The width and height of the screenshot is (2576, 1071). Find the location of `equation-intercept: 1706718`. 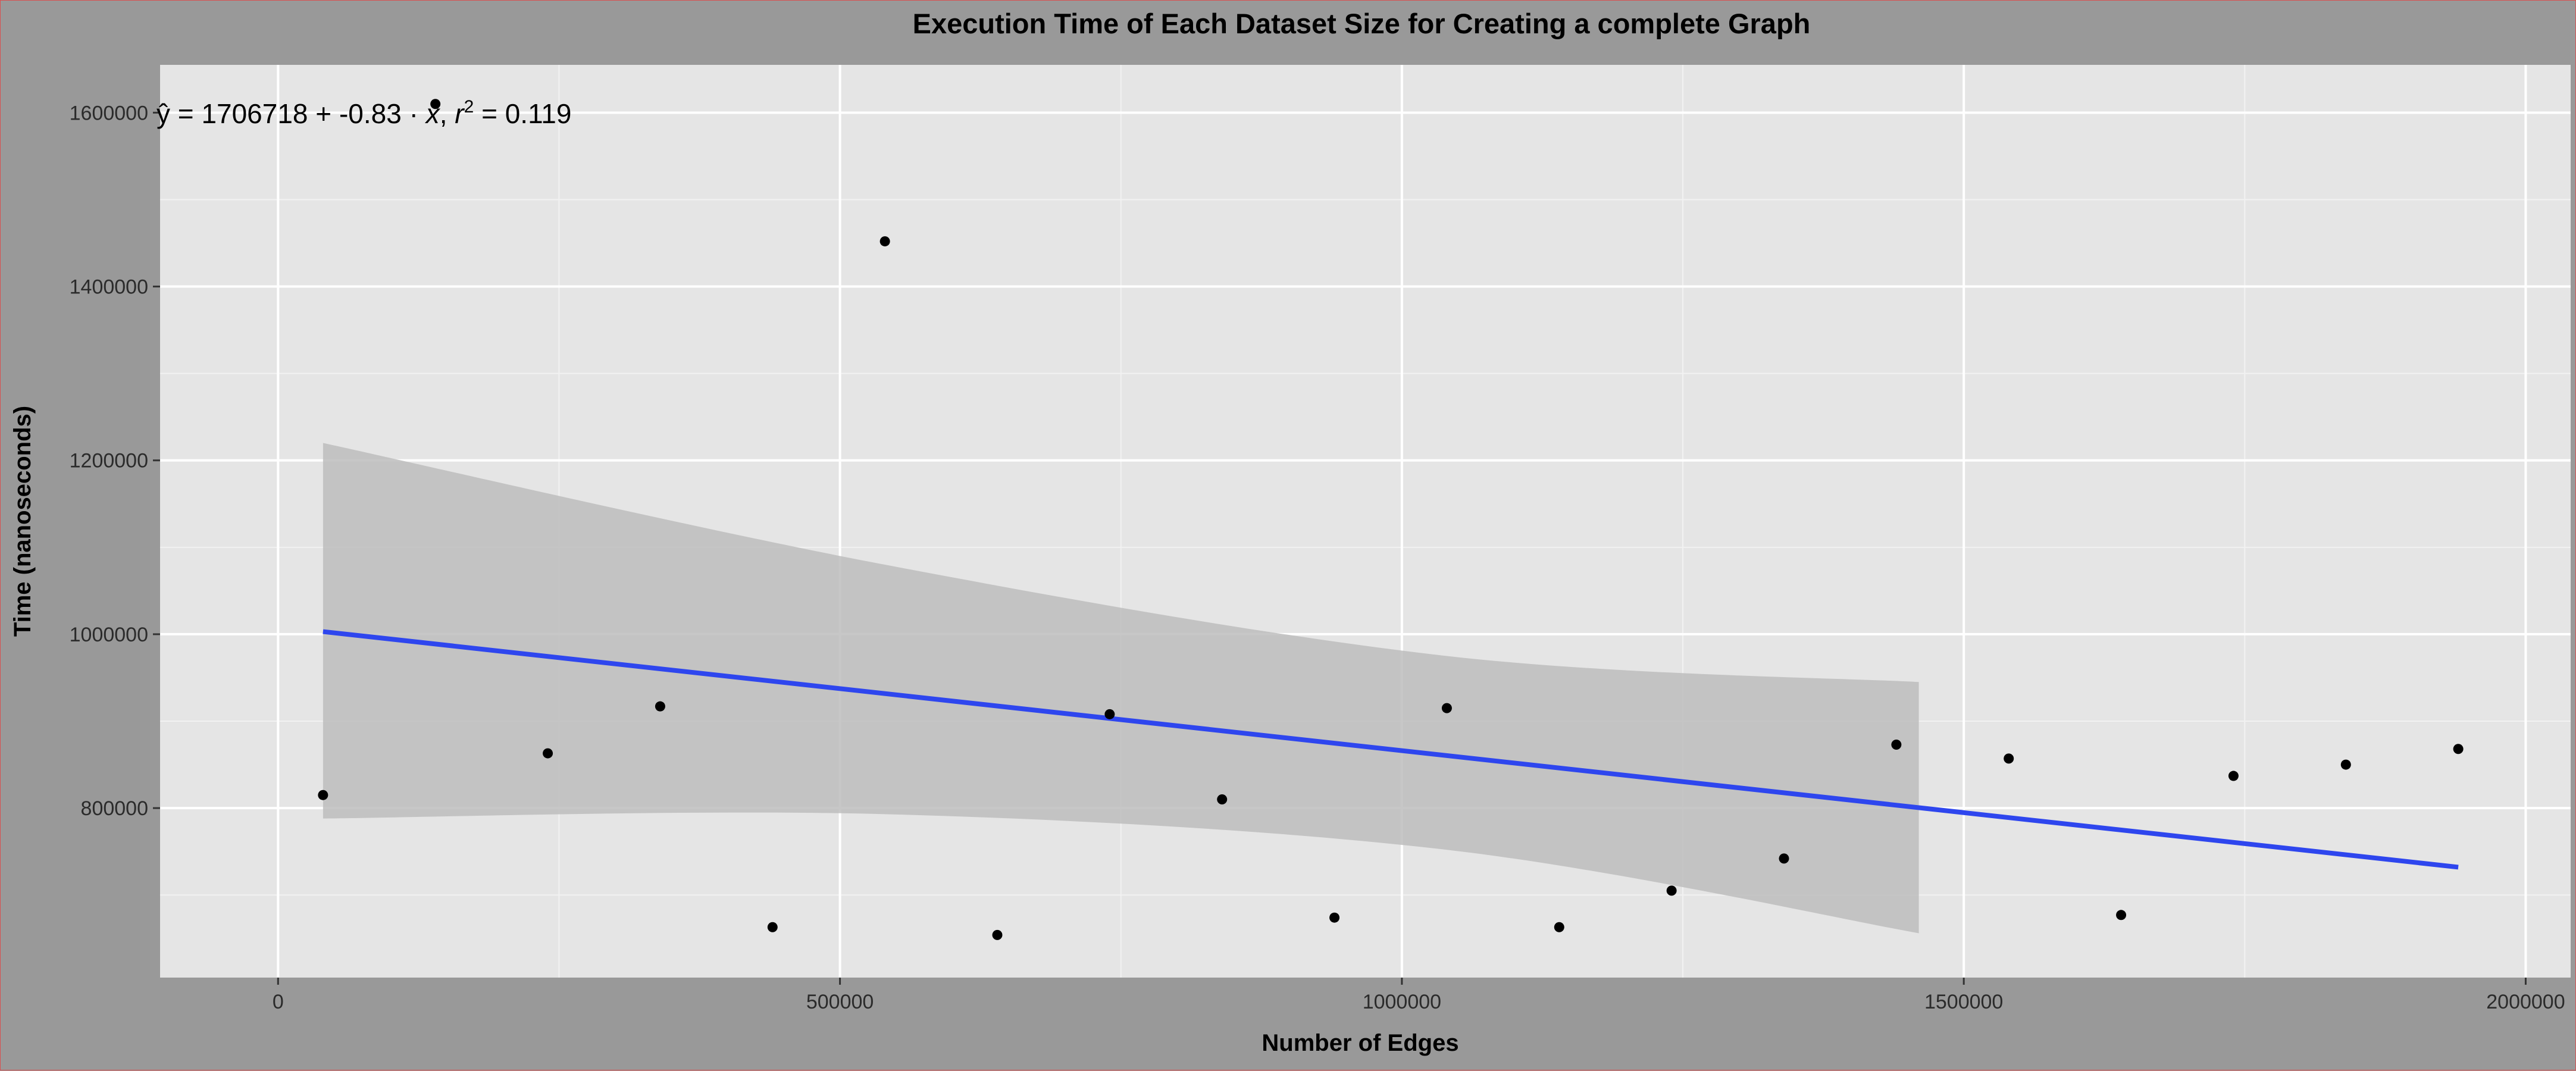

equation-intercept: 1706718 is located at coordinates (254, 113).